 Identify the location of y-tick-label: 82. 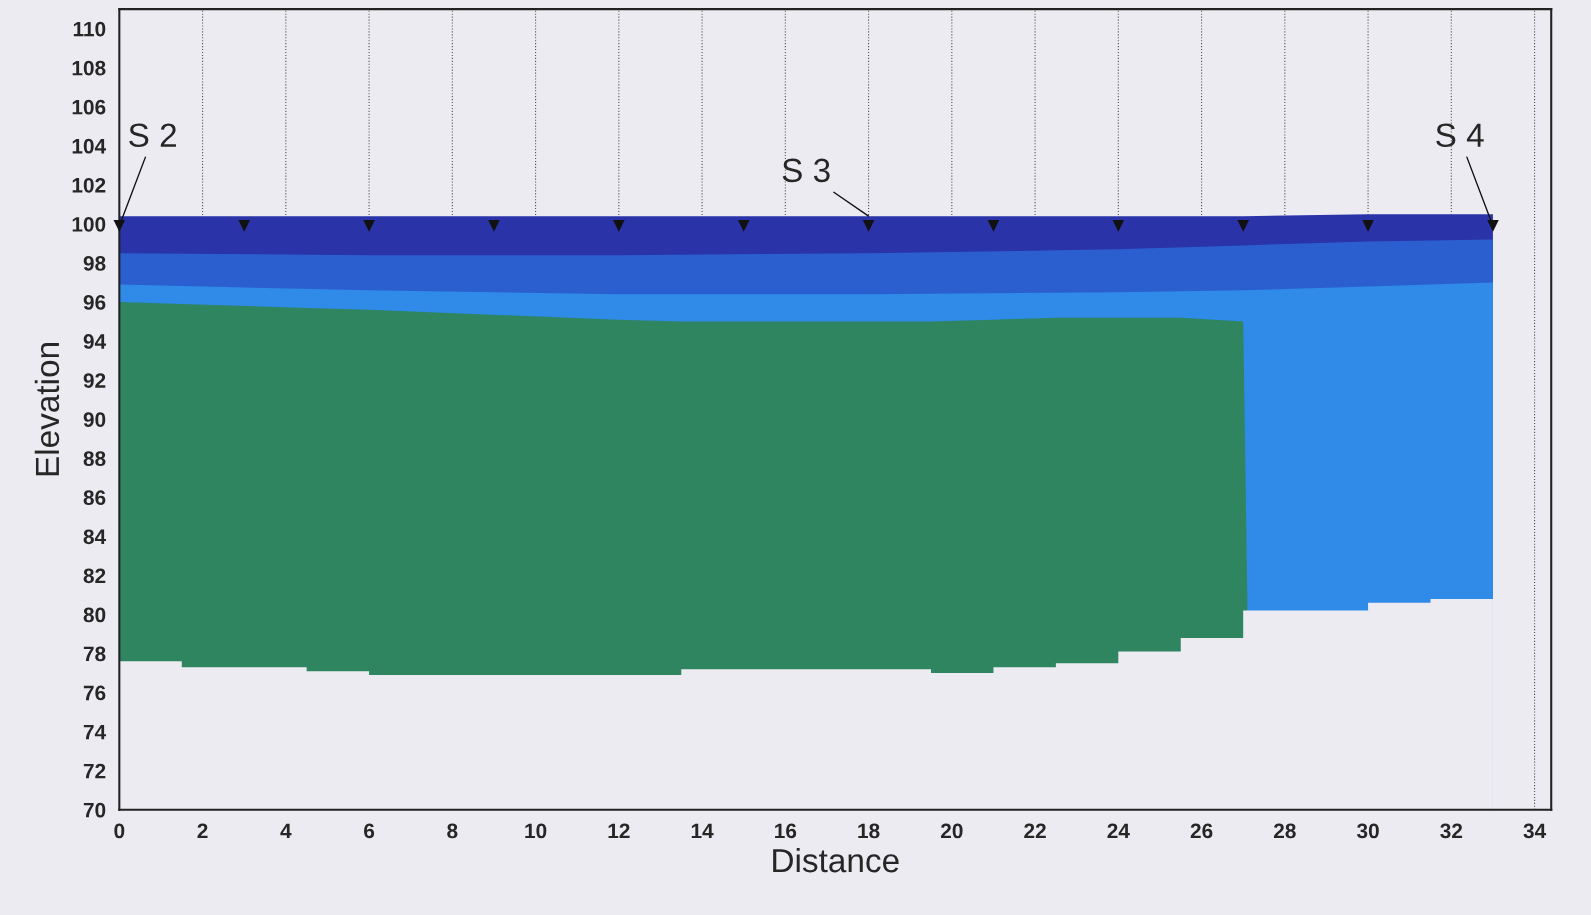
(94, 576).